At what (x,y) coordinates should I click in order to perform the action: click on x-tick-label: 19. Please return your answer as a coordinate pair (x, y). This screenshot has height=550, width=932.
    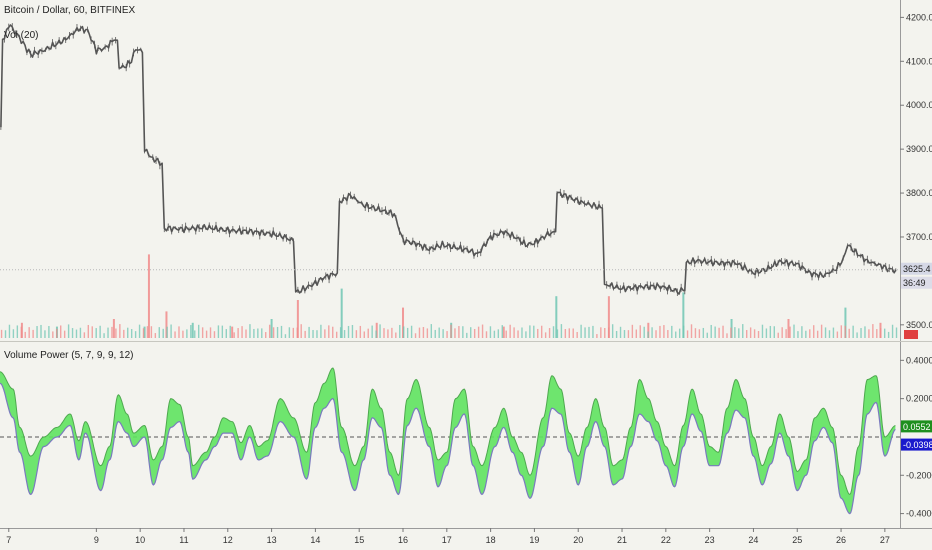
    Looking at the image, I should click on (534, 540).